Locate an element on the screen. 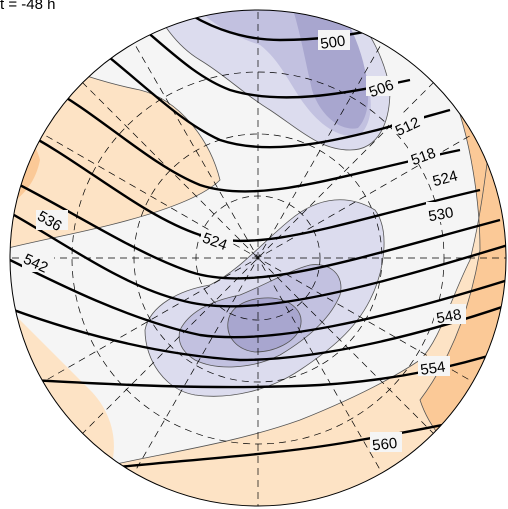 The width and height of the screenshot is (508, 509). contour-label-548: 548 is located at coordinates (449, 316).